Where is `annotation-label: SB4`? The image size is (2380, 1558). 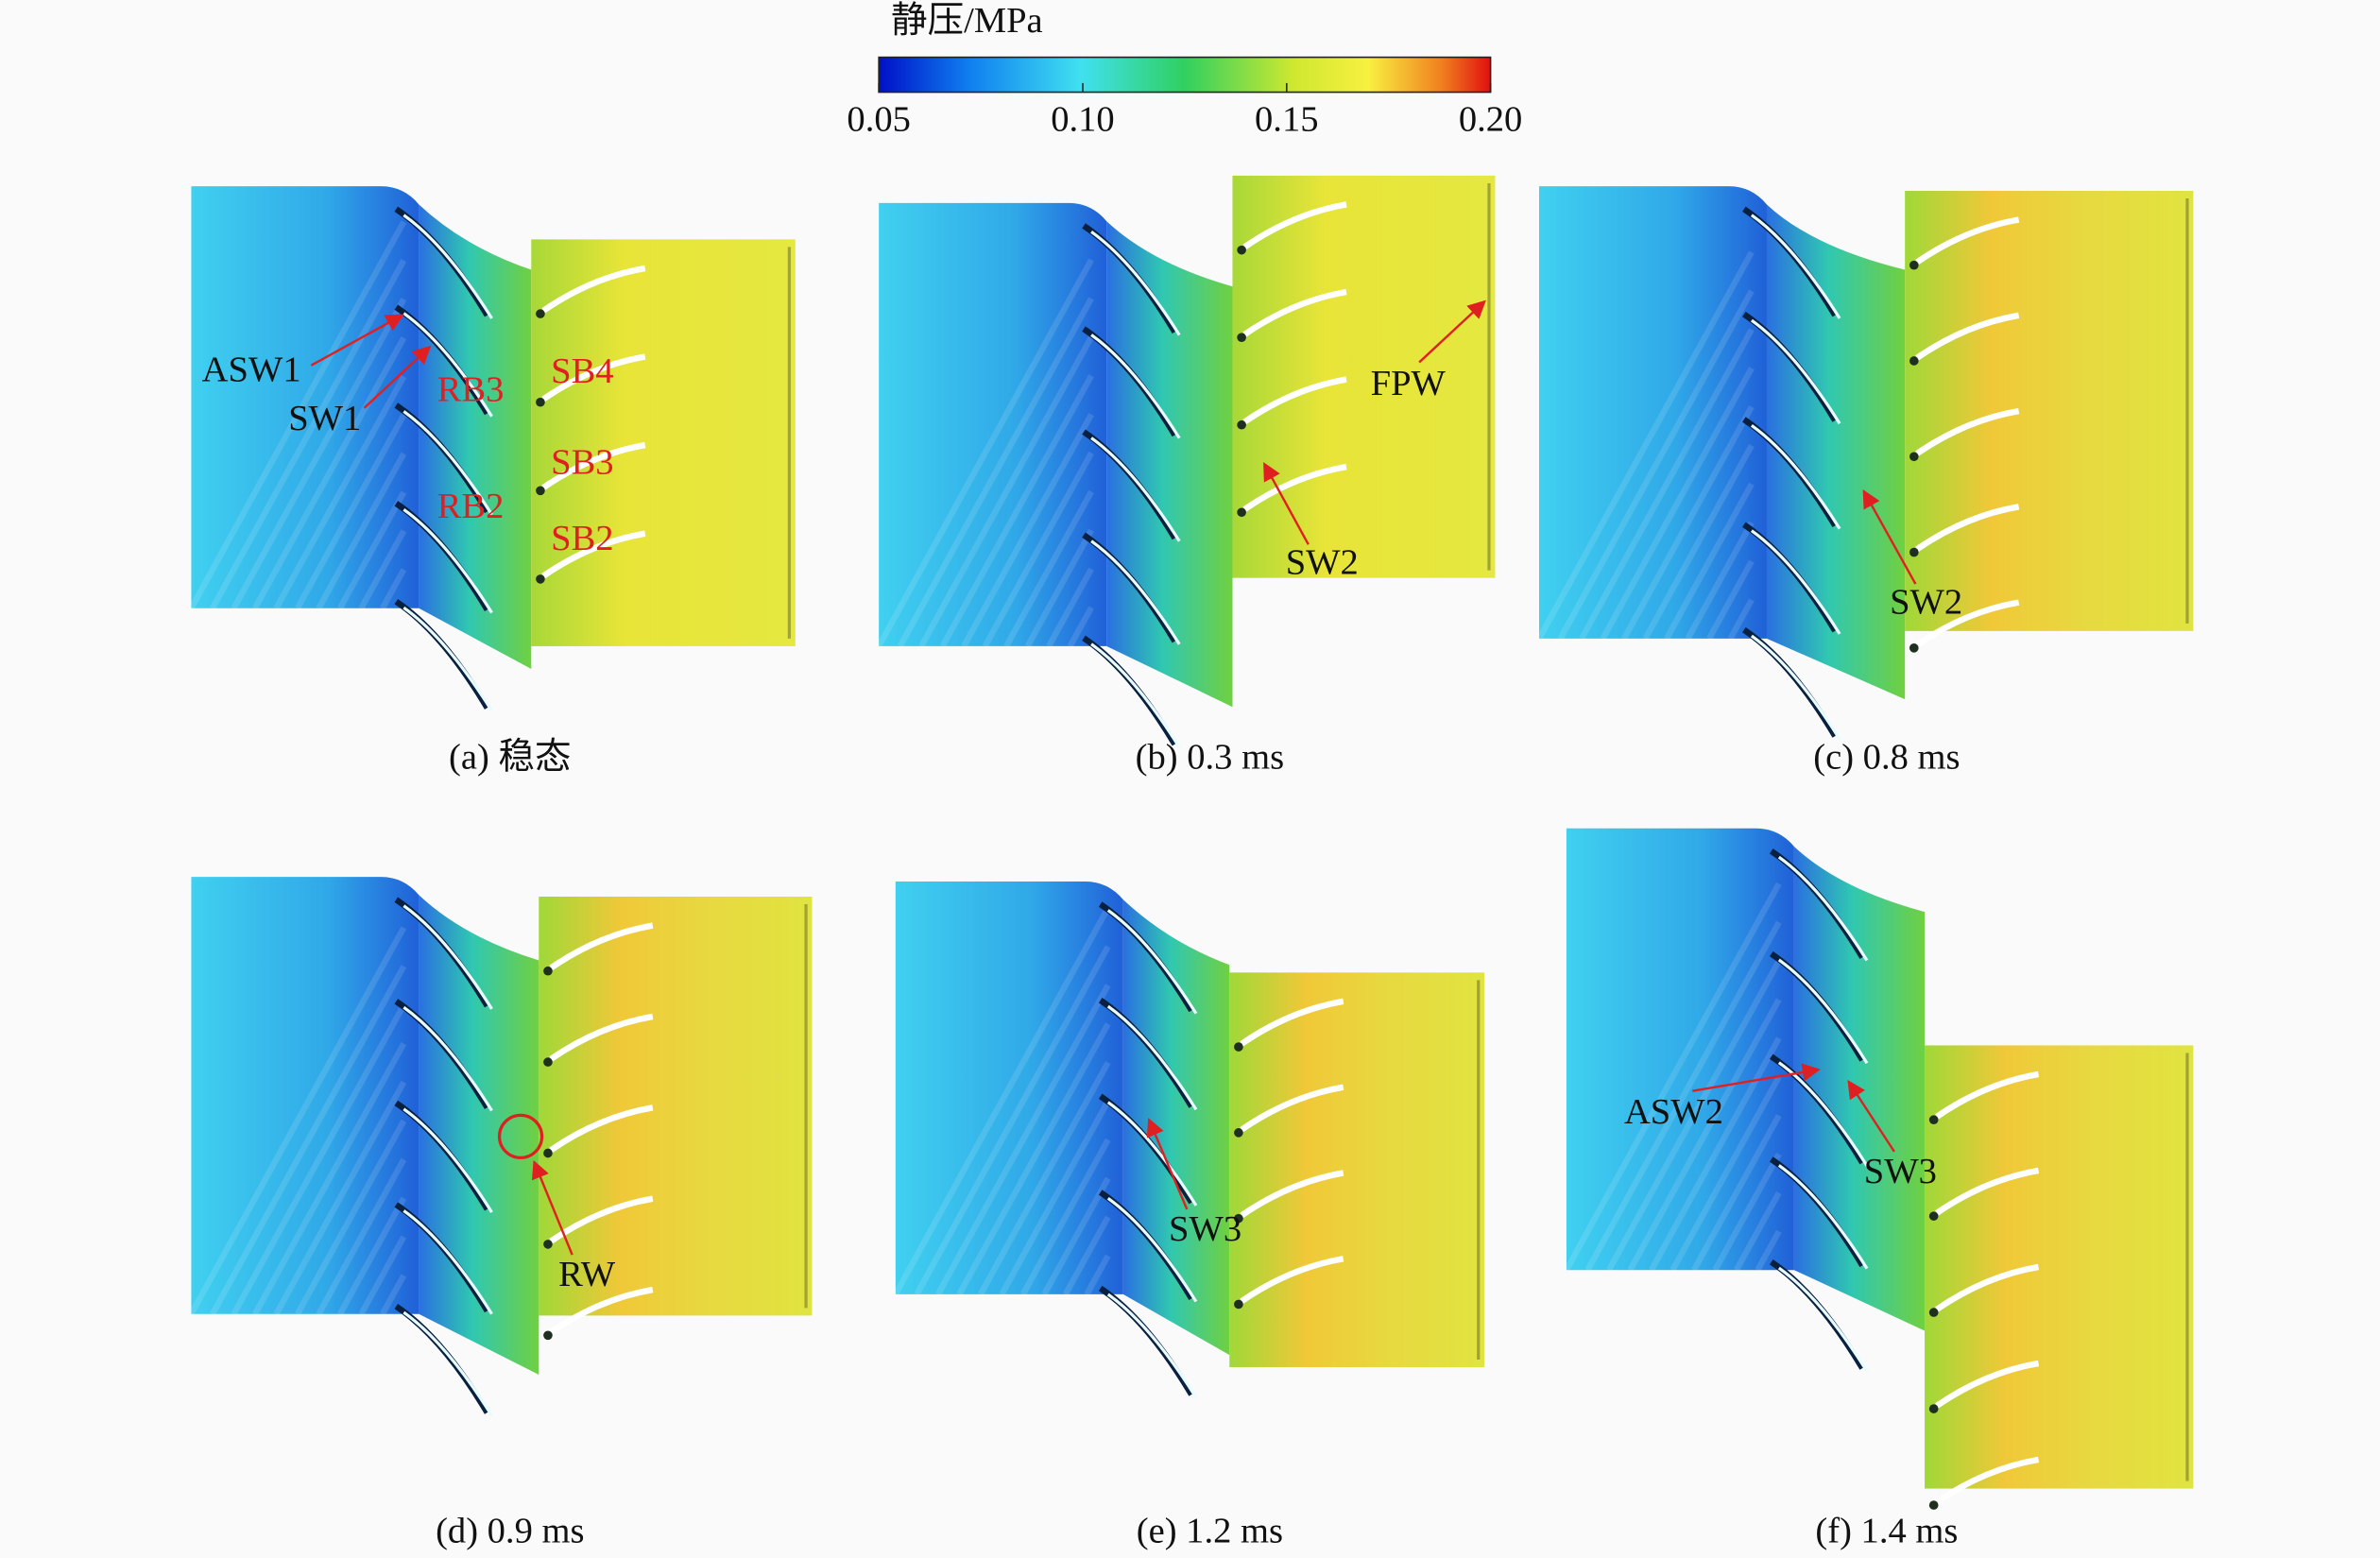
annotation-label: SB4 is located at coordinates (582, 371).